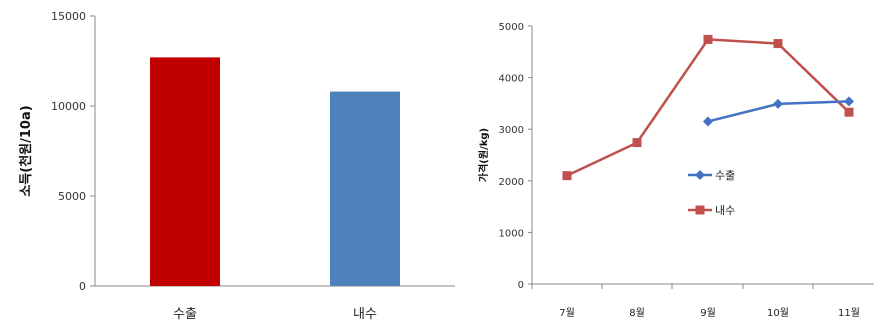  I want to click on line-chart-y-tick-label: 4000, so click(511, 79).